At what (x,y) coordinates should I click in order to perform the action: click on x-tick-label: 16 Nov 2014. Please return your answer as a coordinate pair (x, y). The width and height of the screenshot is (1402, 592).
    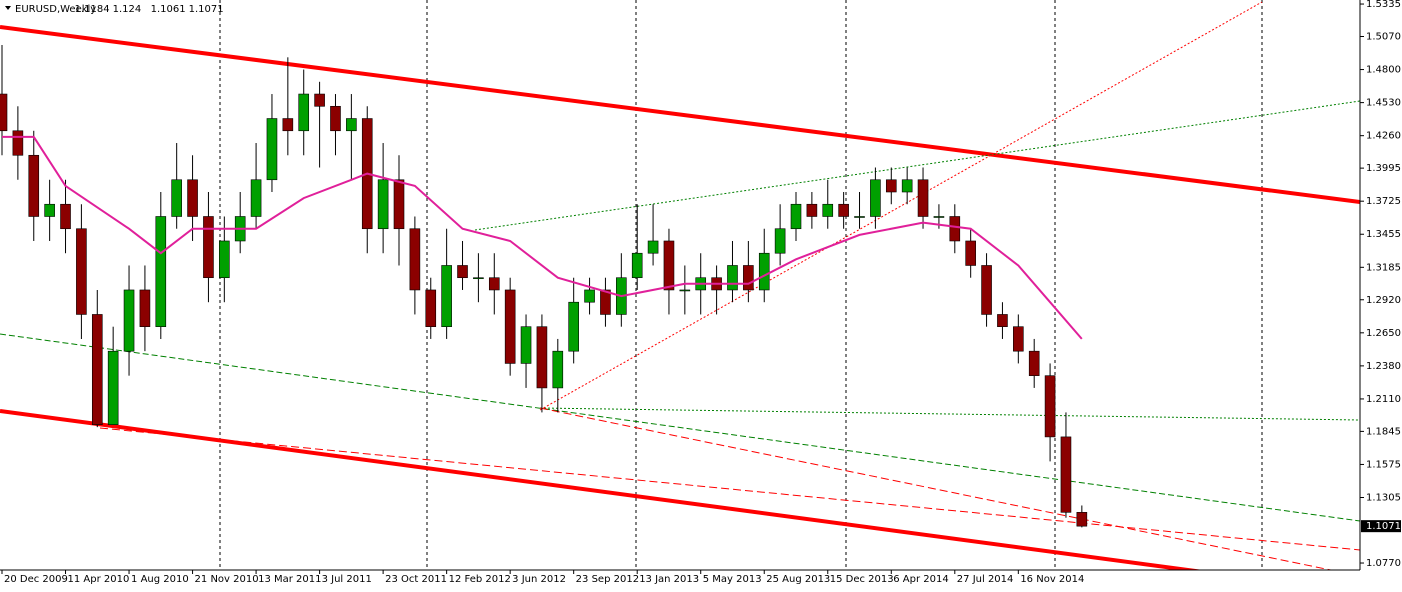
    Looking at the image, I should click on (1052, 579).